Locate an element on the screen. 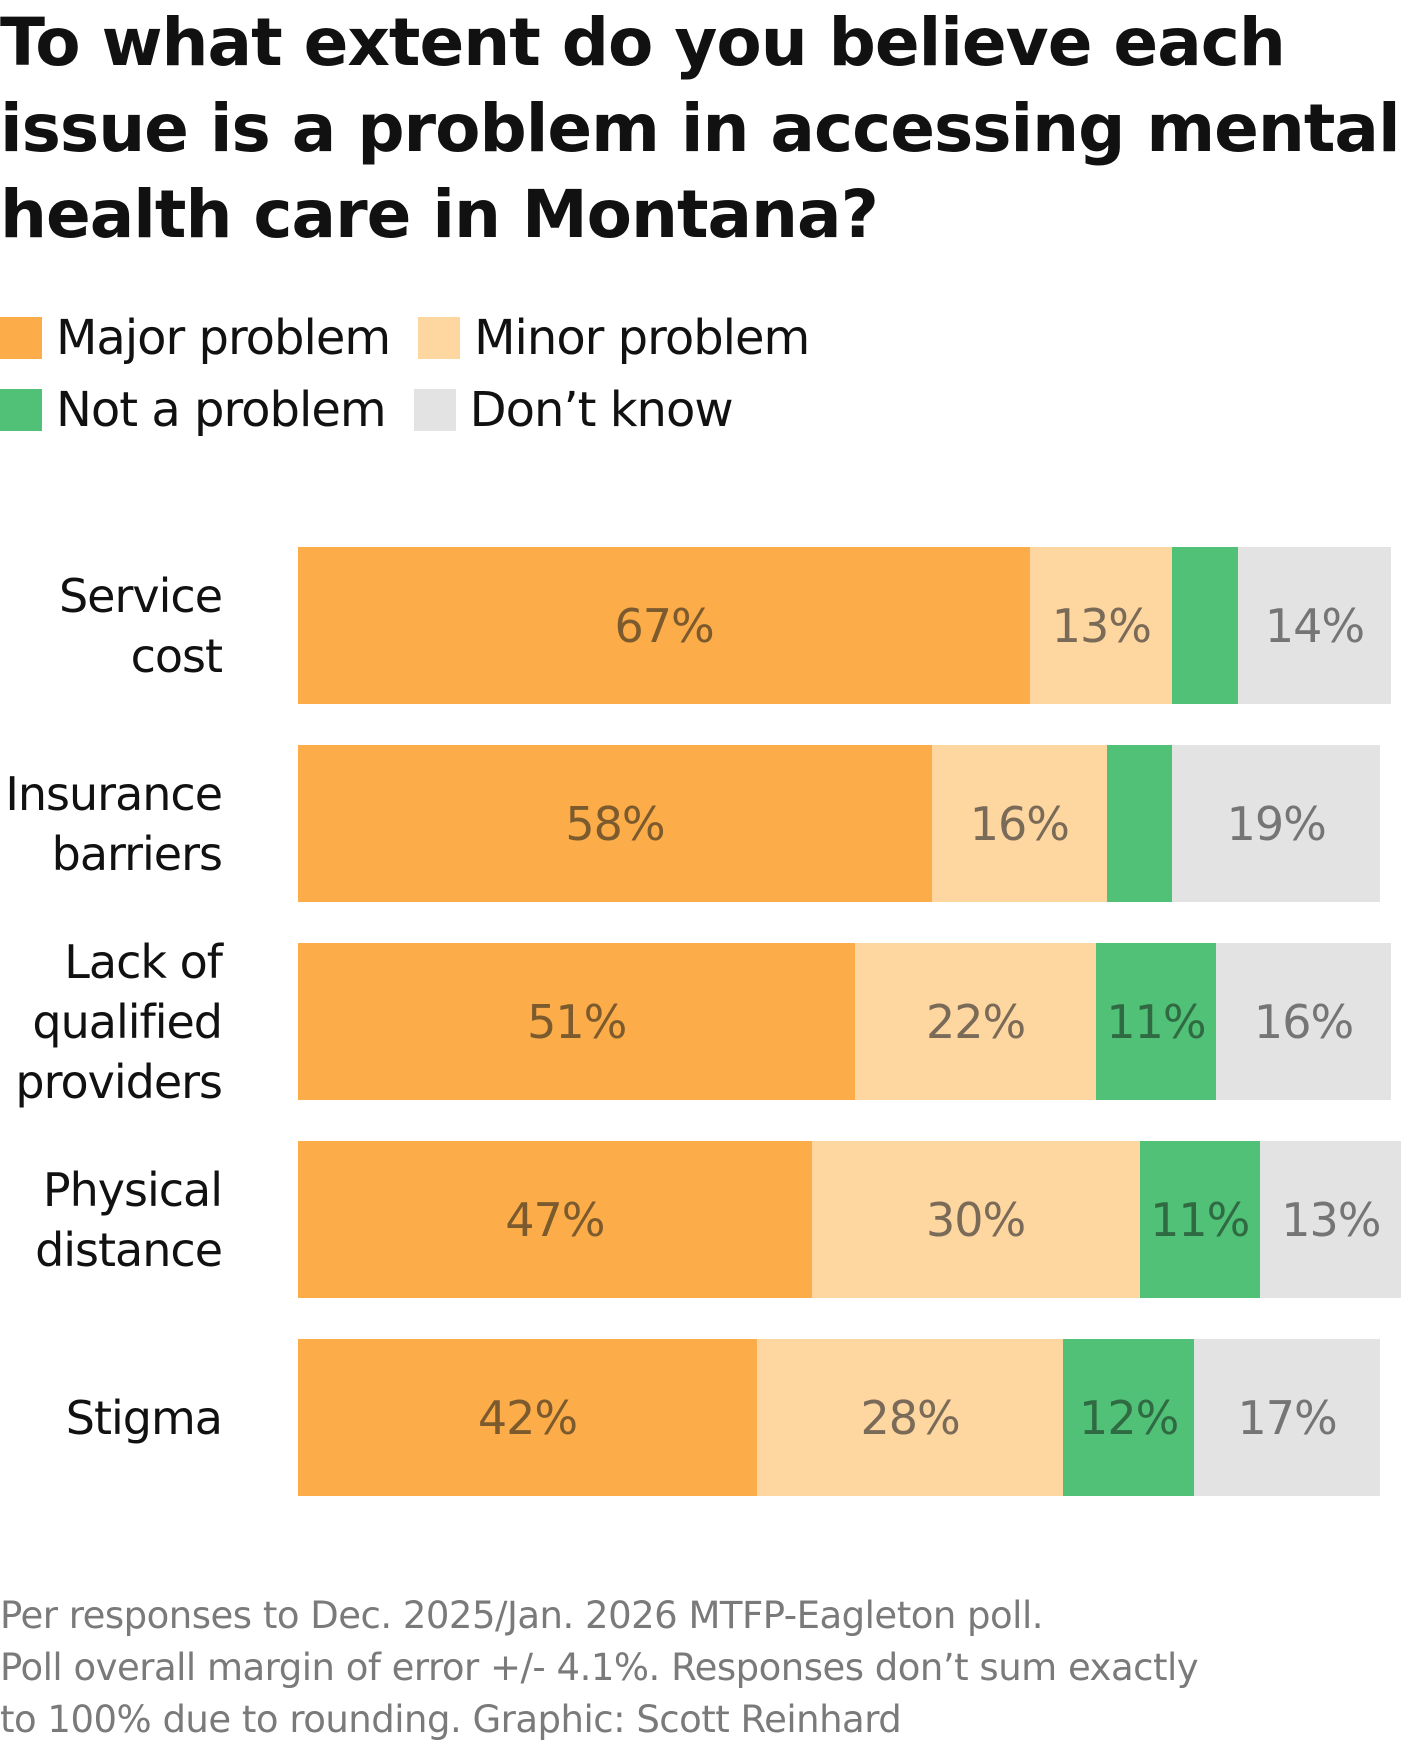 This screenshot has width=1401, height=1749. bar-segment: 19% is located at coordinates (1276, 823).